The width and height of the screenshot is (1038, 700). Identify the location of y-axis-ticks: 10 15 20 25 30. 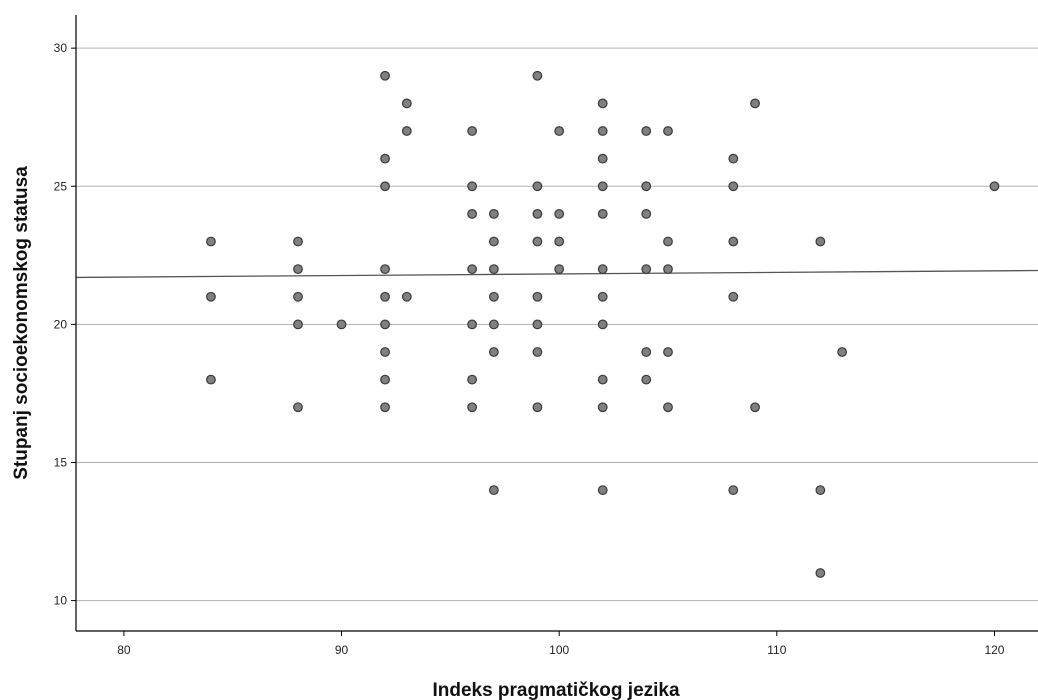
(65, 324).